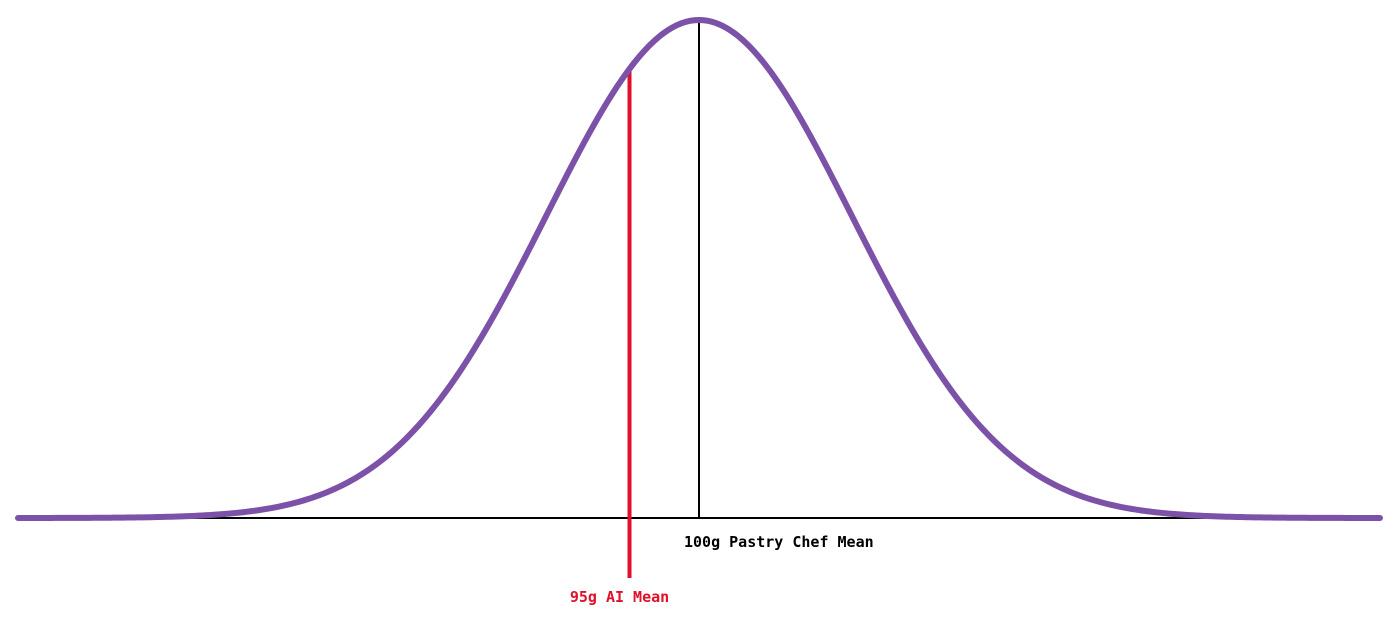 The height and width of the screenshot is (625, 1400). What do you see at coordinates (779, 542) in the screenshot?
I see `chef-mean-label: 100g Pastry Chef Mean` at bounding box center [779, 542].